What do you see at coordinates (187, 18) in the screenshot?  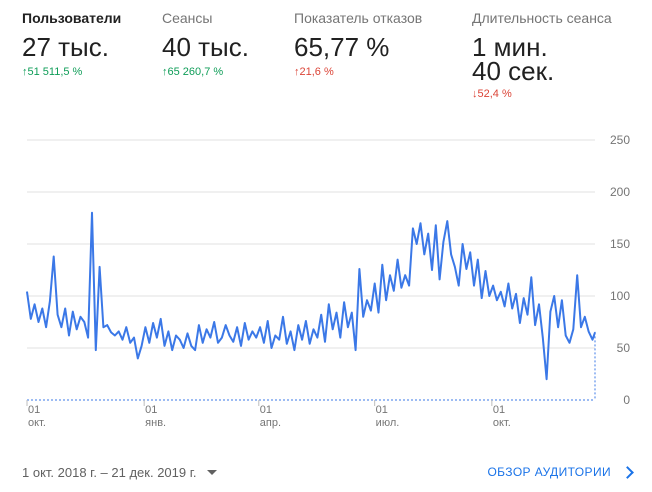 I see `metric-sessions-label: Сеансы` at bounding box center [187, 18].